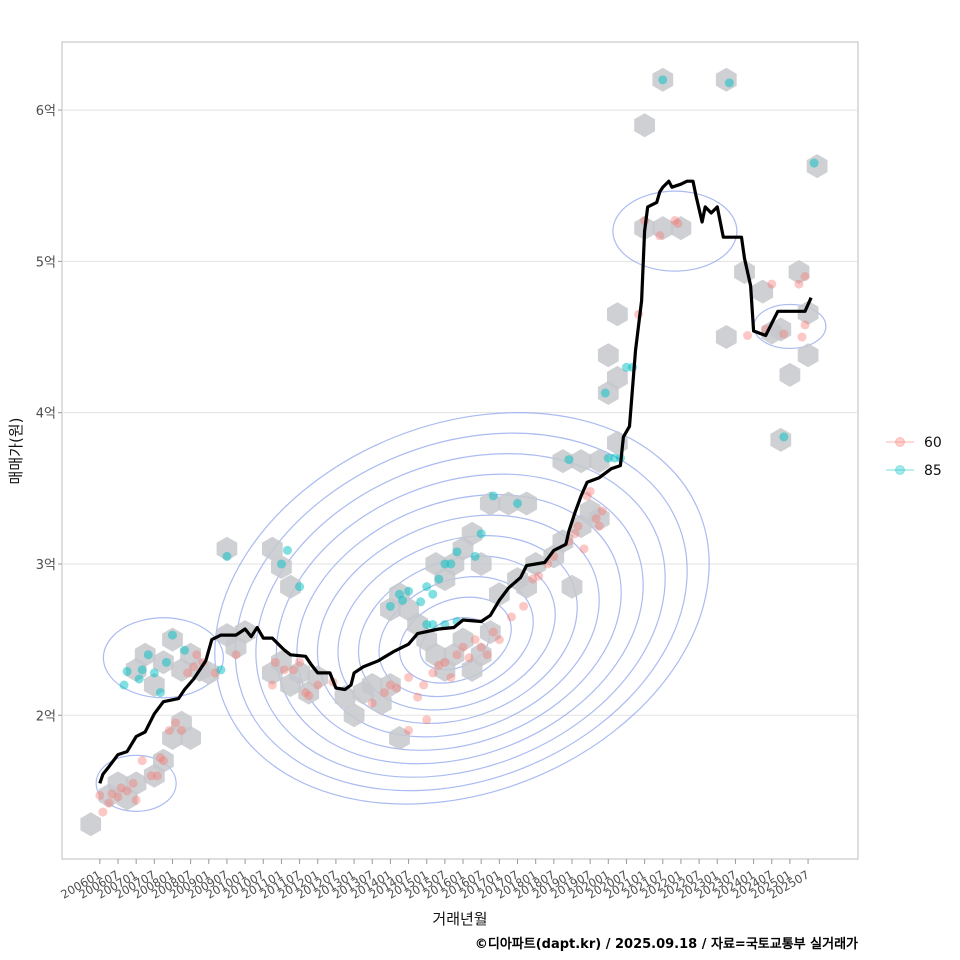 Image resolution: width=960 pixels, height=960 pixels. I want to click on y-tick-label: 2억, so click(46, 716).